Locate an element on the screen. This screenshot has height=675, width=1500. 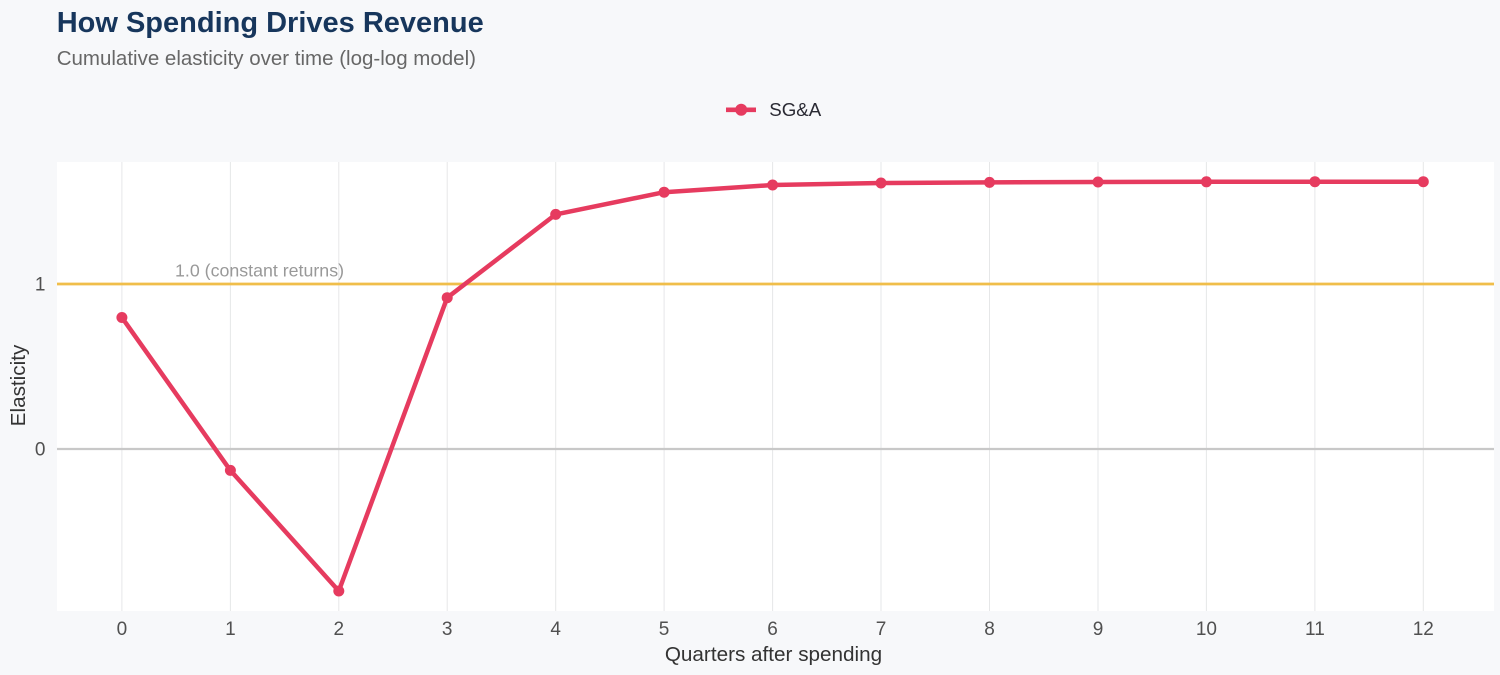
svg-text: 7 is located at coordinates (881, 629).